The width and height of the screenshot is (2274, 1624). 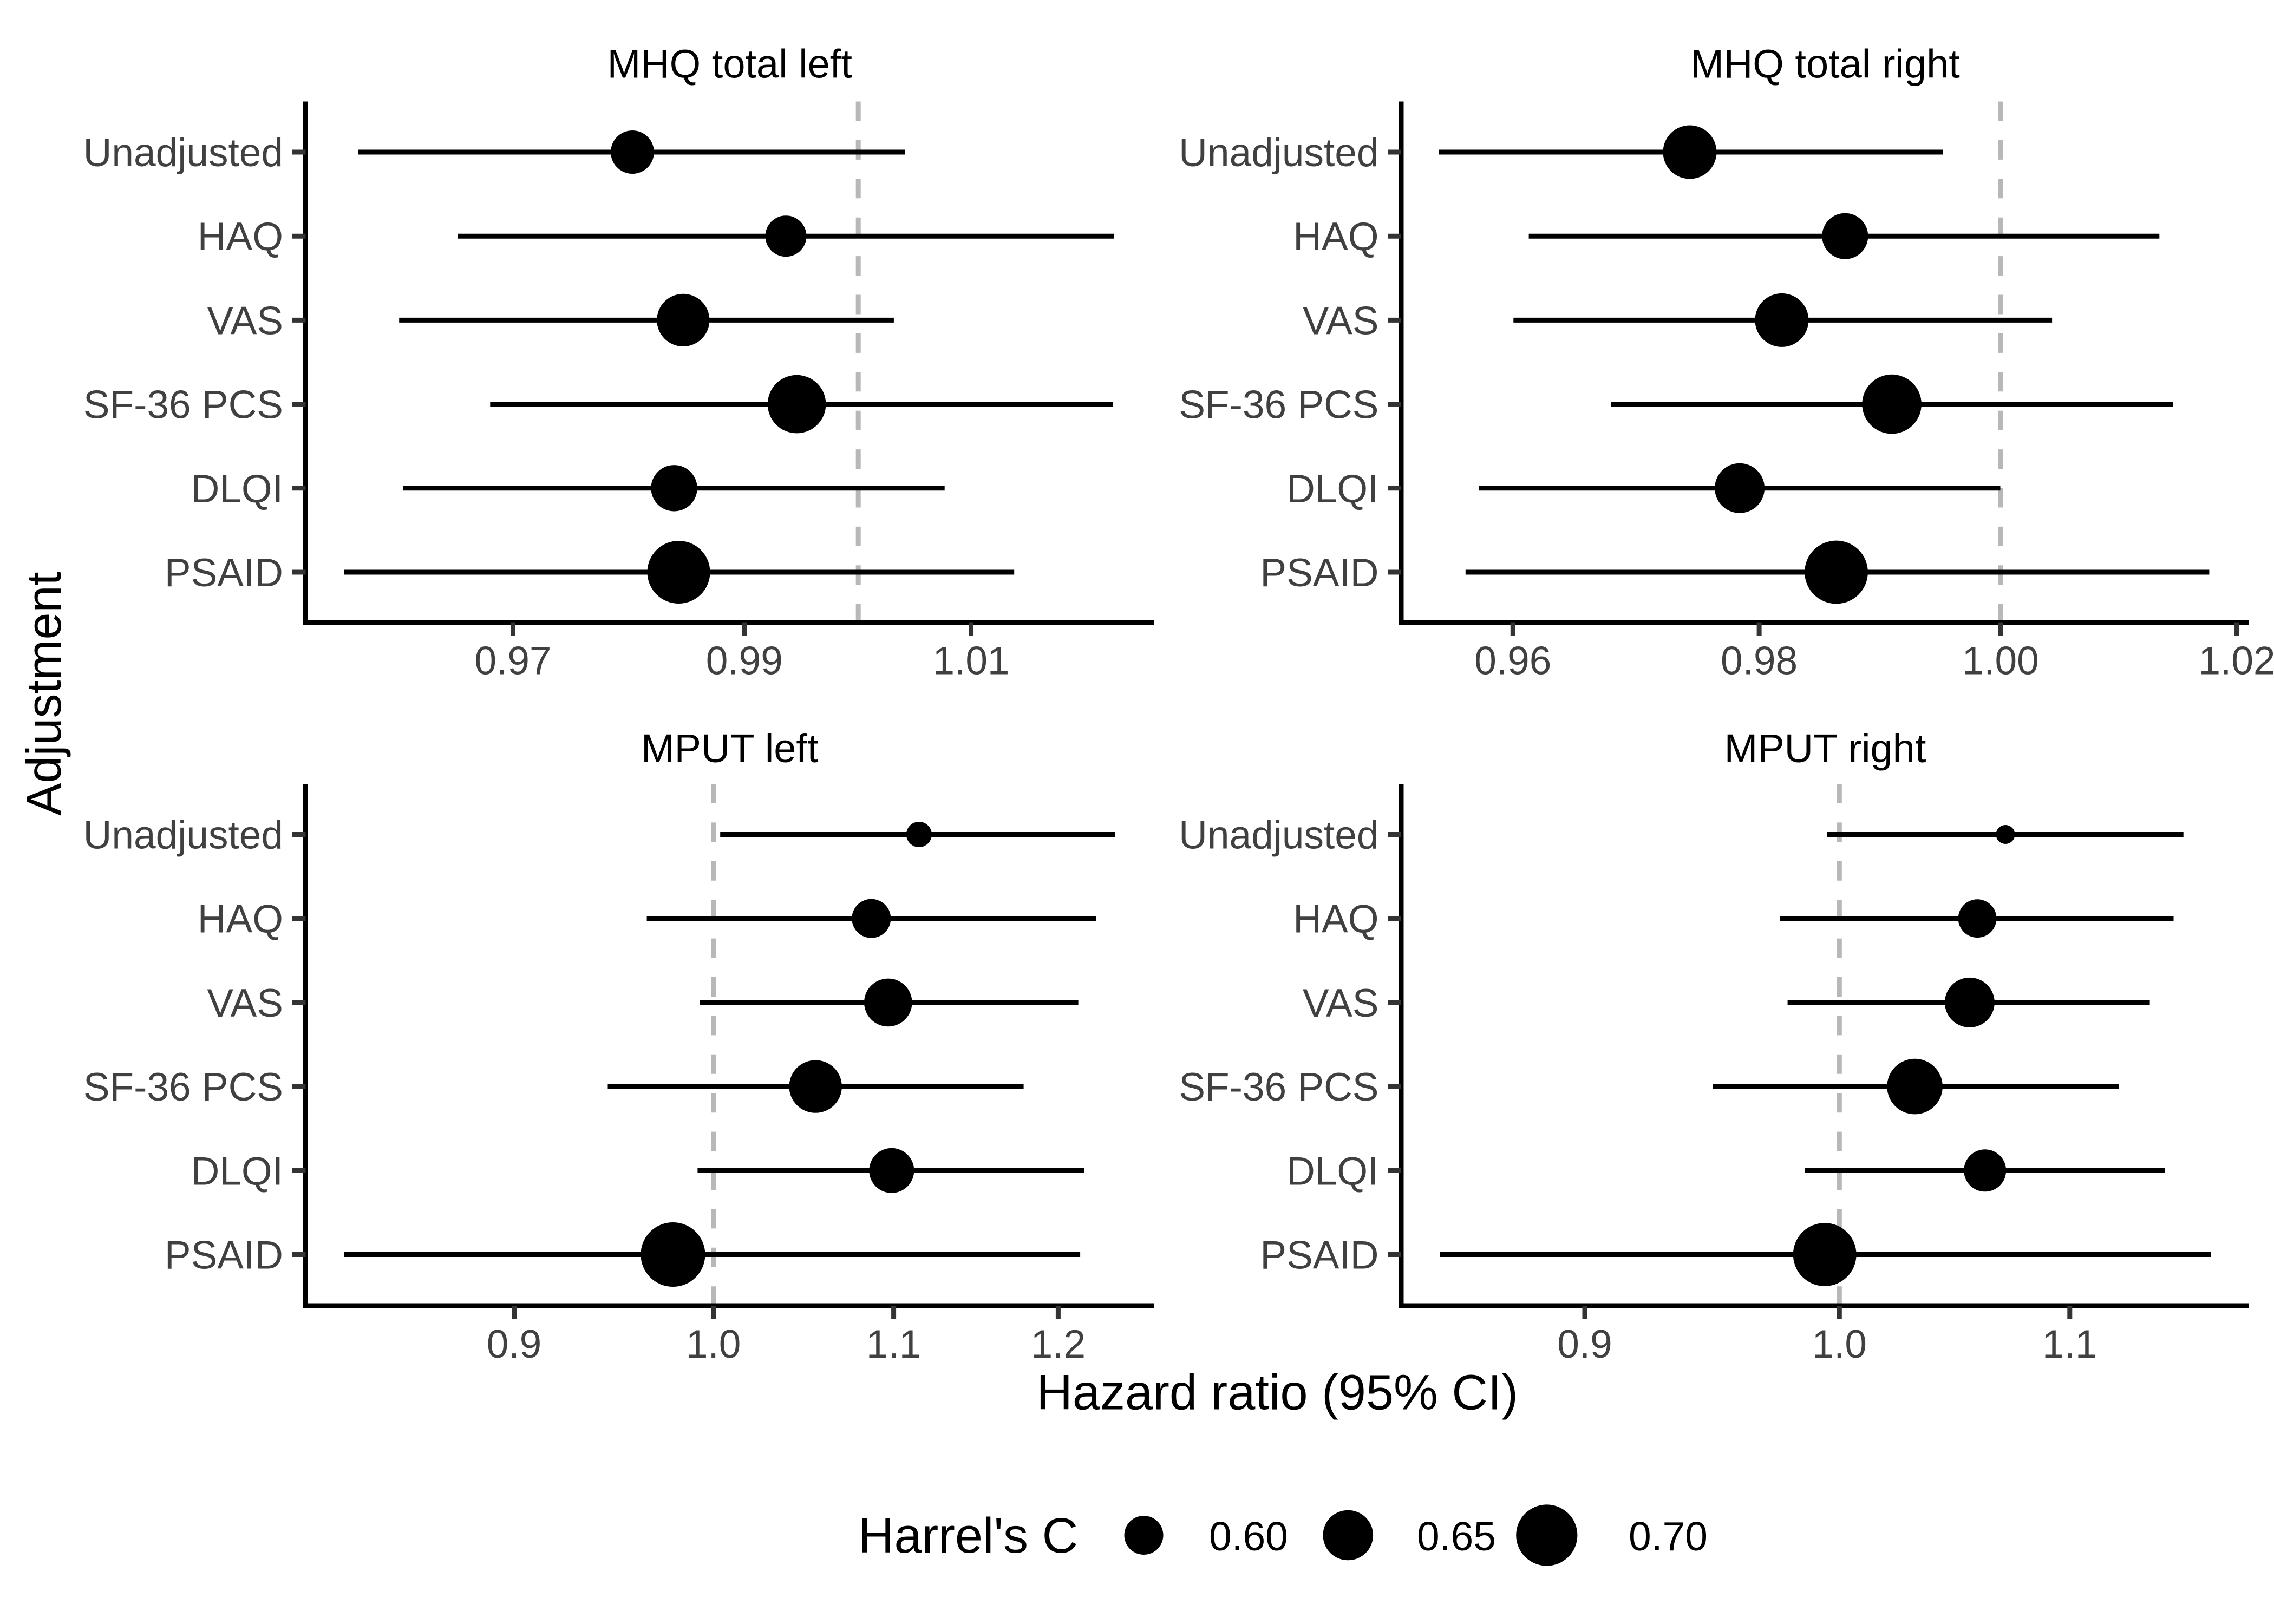 I want to click on svg-text: 0.99, so click(x=745, y=661).